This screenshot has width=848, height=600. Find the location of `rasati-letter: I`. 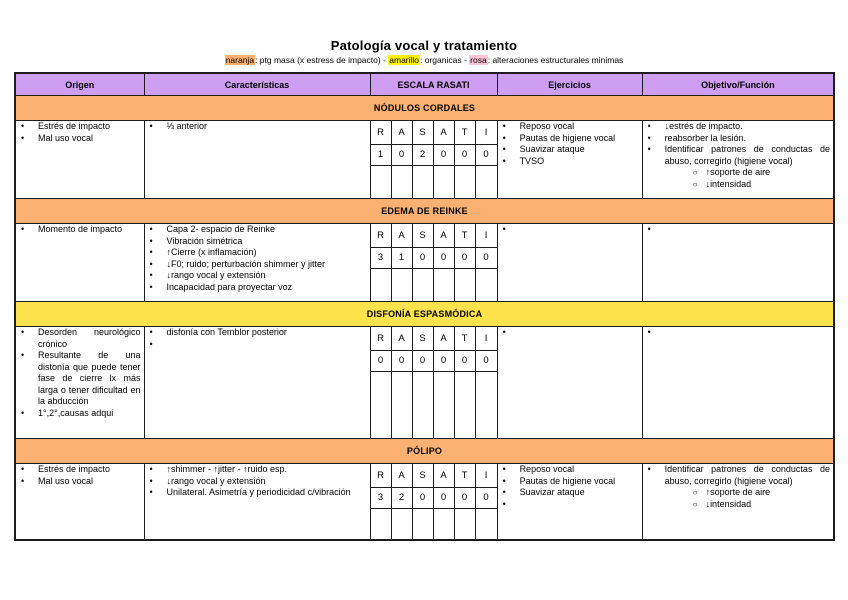

rasati-letter: I is located at coordinates (486, 476).